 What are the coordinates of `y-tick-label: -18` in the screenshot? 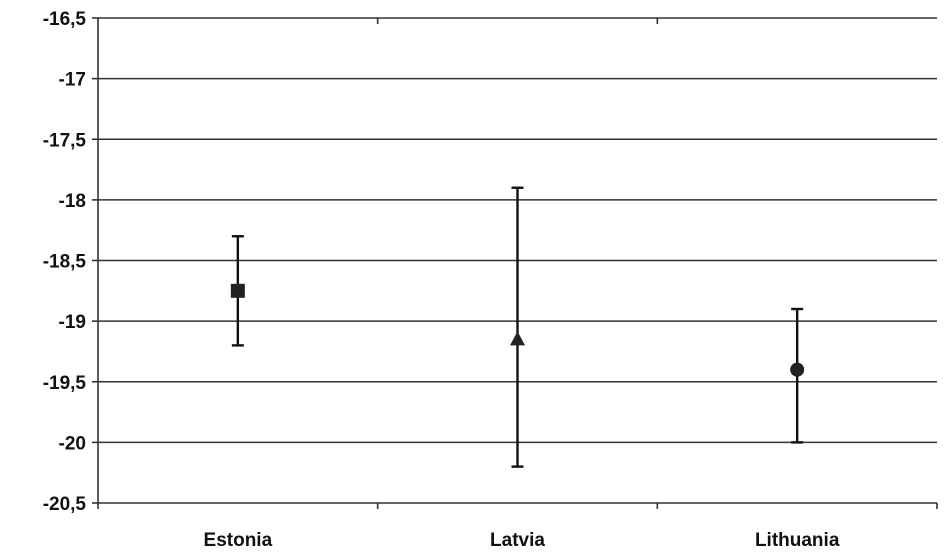 It's located at (72, 201).